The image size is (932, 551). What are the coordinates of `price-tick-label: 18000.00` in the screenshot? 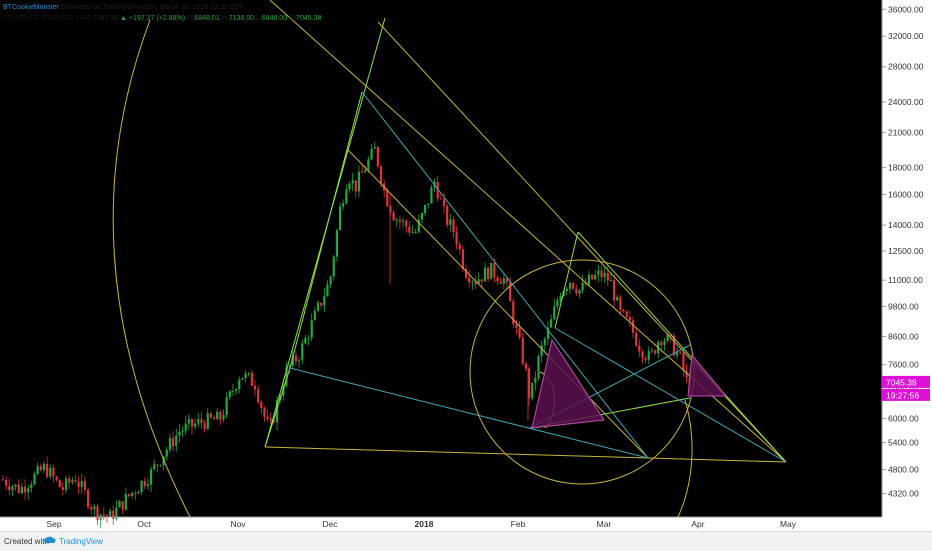 It's located at (906, 168).